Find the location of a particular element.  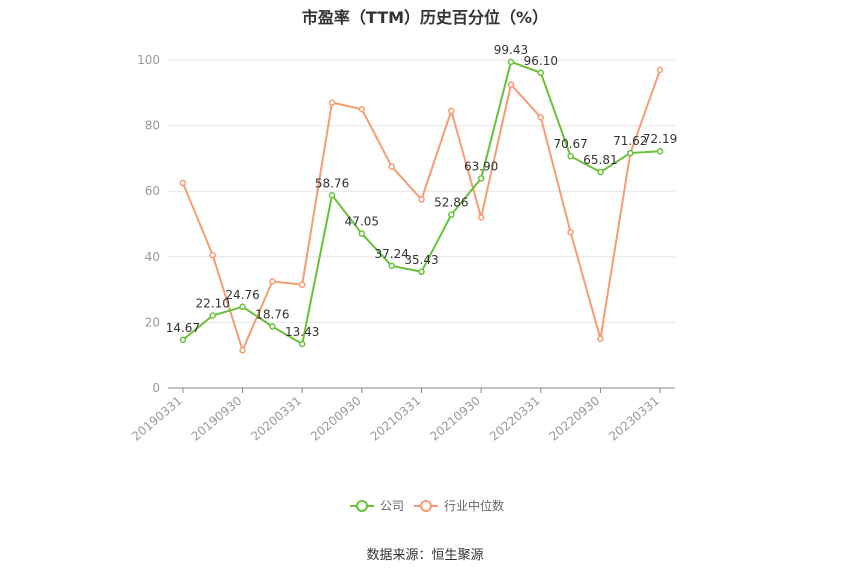

y-tick-label: 20 is located at coordinates (152, 322).